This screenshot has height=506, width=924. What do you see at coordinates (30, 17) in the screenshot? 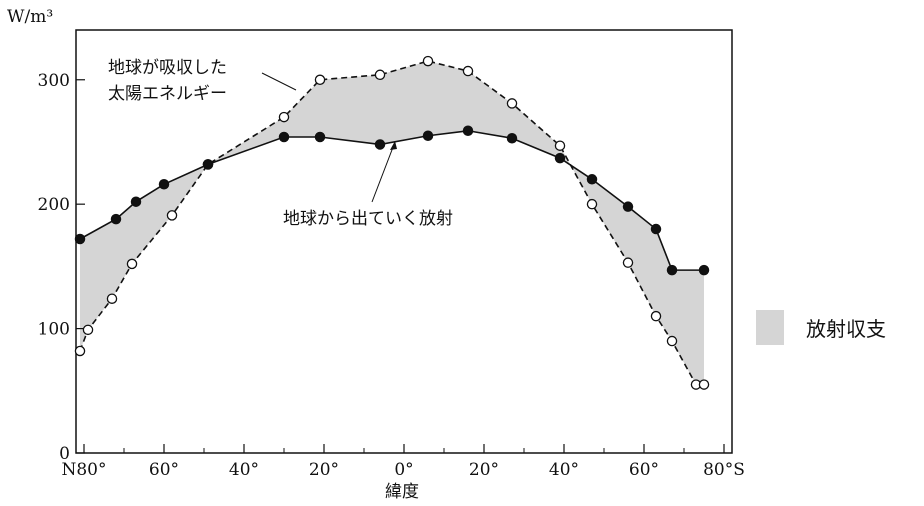
I see `y-axis-label: W/m³` at bounding box center [30, 17].